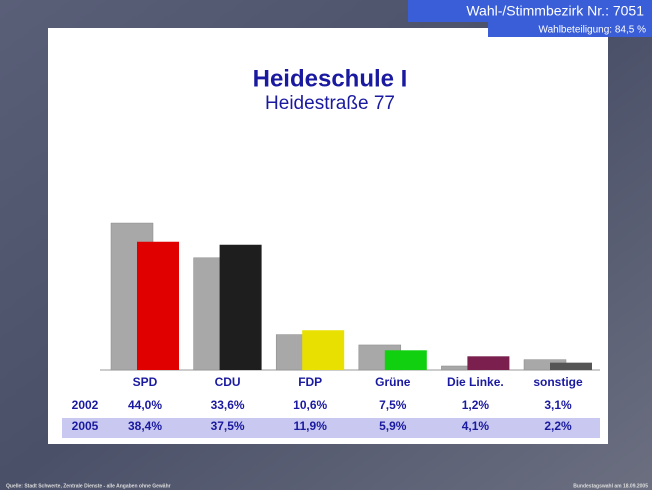 This screenshot has height=490, width=652. What do you see at coordinates (330, 78) in the screenshot?
I see `chart-title: Heideschule I` at bounding box center [330, 78].